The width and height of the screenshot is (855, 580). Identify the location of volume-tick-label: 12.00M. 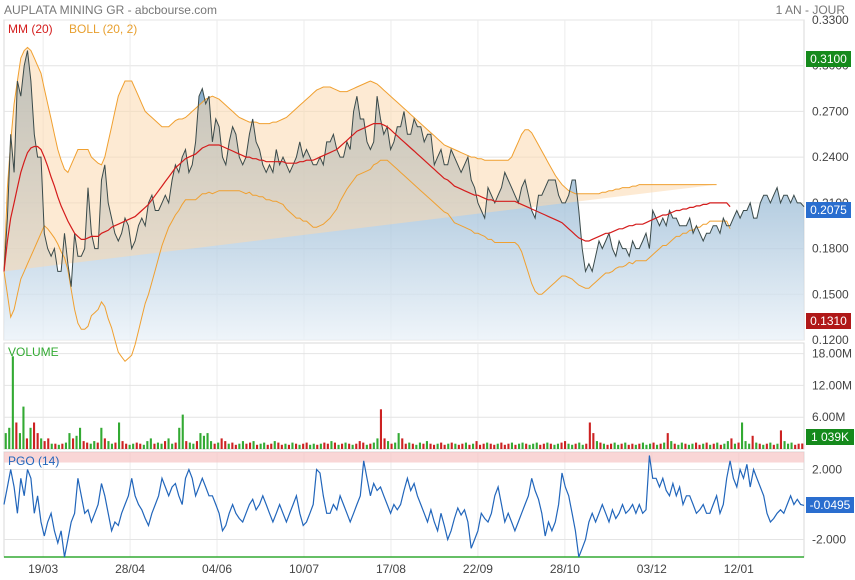
(832, 385).